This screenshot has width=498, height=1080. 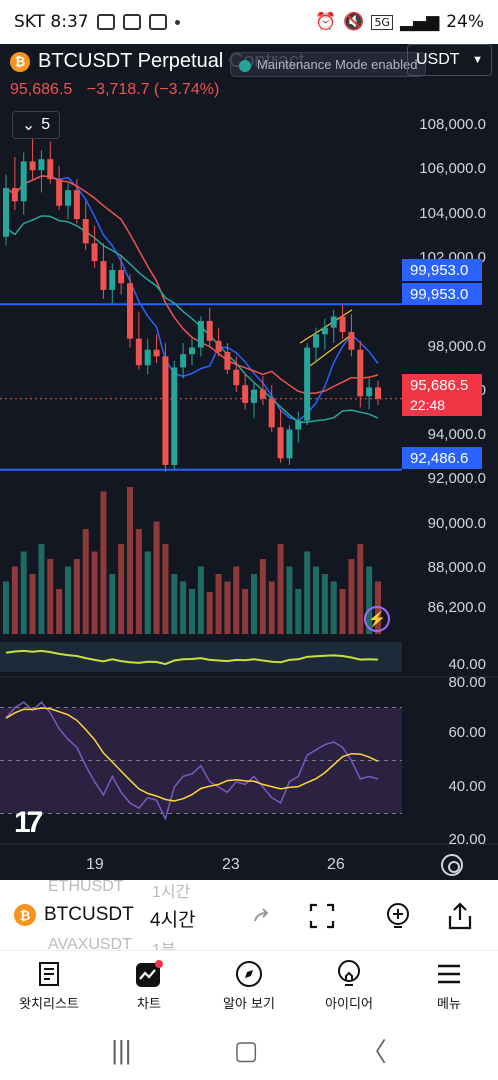 I want to click on nav-label: 아이디어, so click(x=349, y=1004).